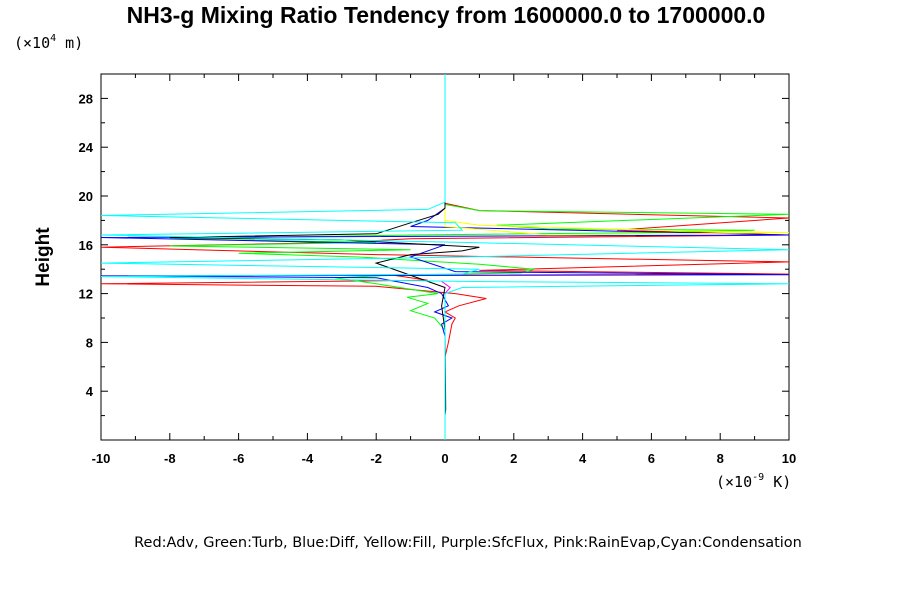  I want to click on y-axis-unit: (×104 m), so click(48, 42).